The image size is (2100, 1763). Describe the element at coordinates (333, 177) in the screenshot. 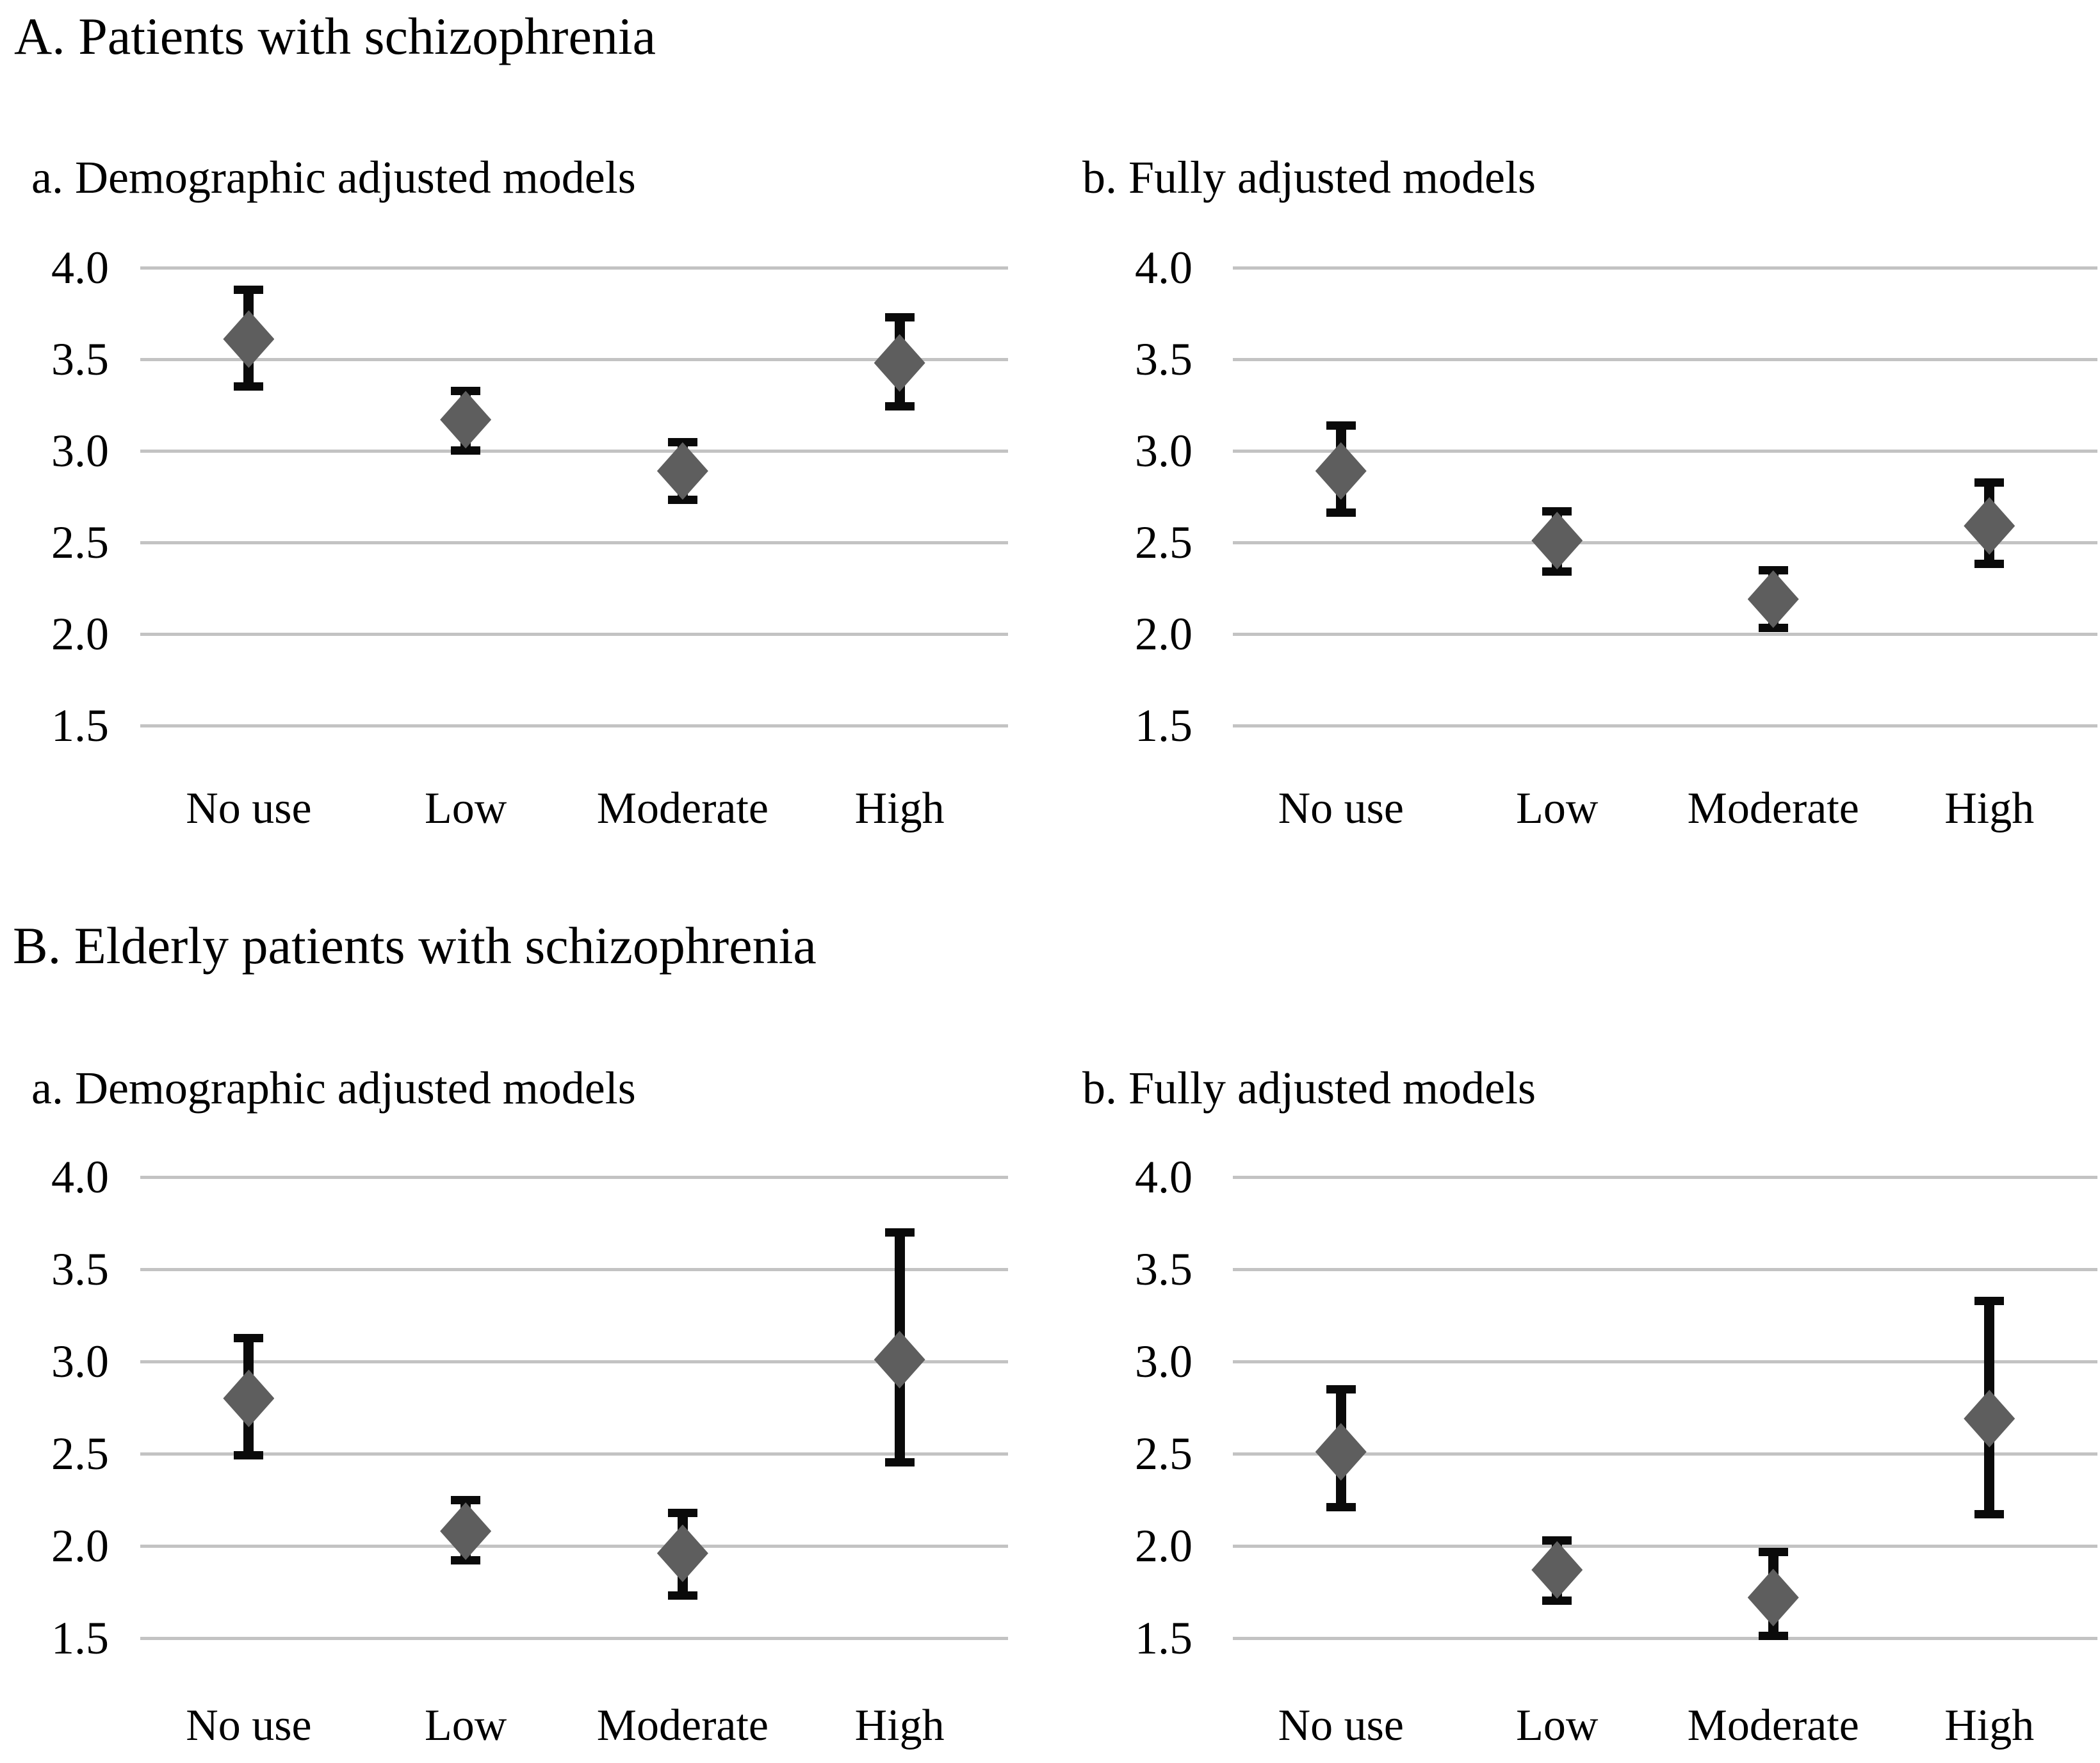

I see `panel-title-a-demographic: a. Demographic adjusted models` at that location.